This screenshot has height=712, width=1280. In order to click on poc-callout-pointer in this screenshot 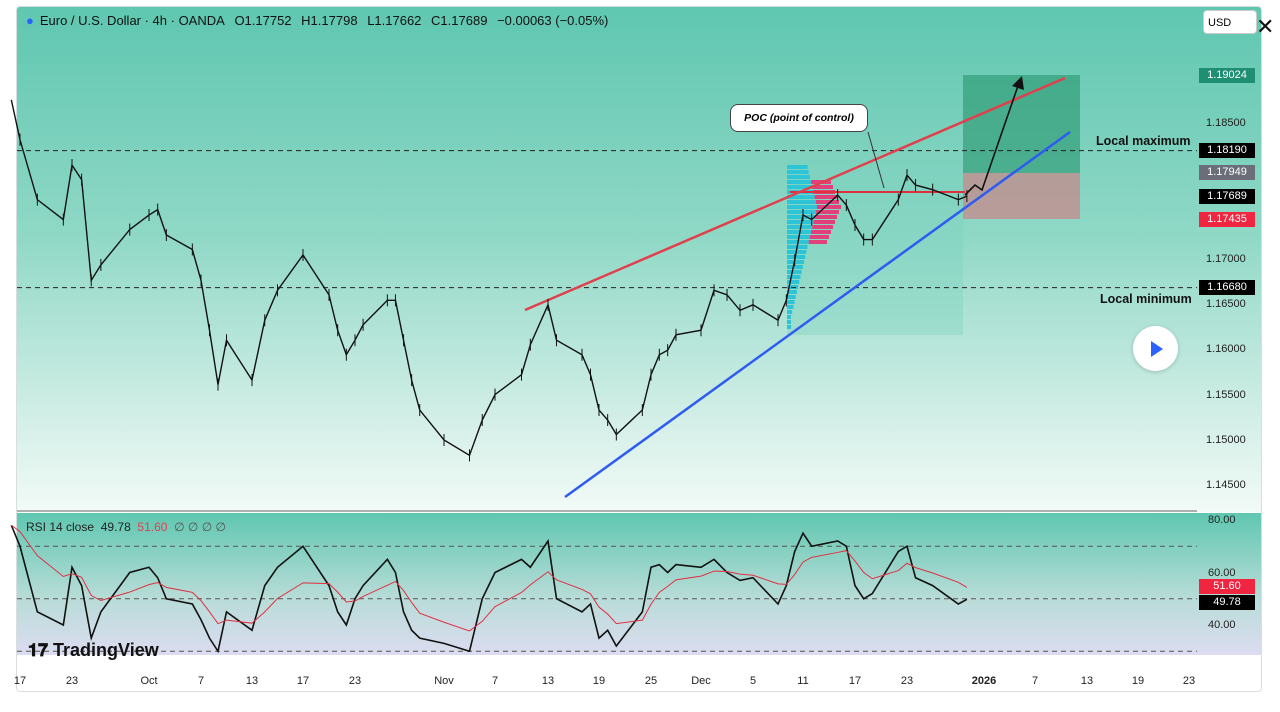, I will do `click(876, 160)`.